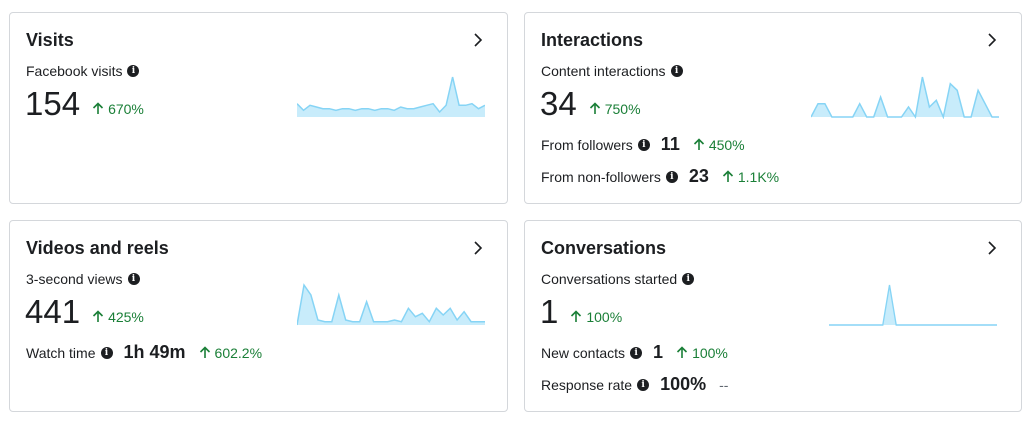 This screenshot has width=1030, height=422. I want to click on metric-label-text: Facebook visits, so click(74, 71).